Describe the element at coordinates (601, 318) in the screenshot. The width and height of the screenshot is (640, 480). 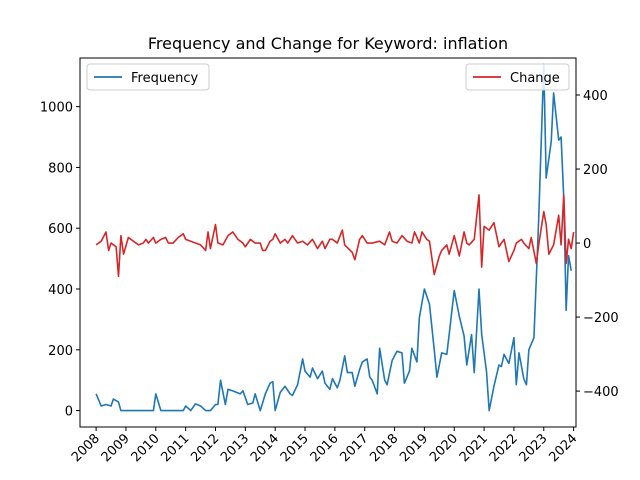
I see `y-right-tick-label: −200` at that location.